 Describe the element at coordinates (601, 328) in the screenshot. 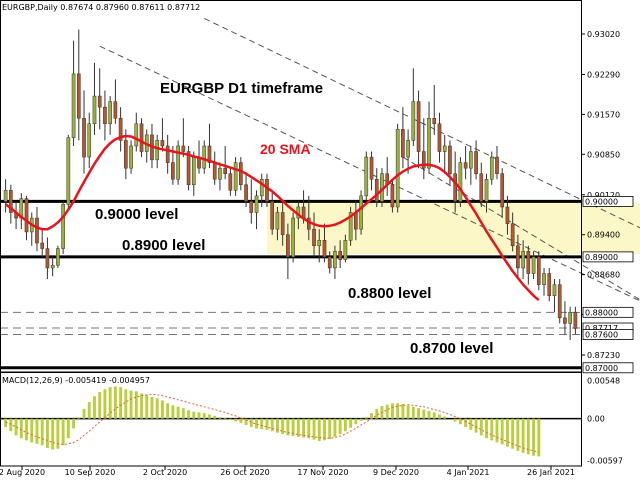

I see `level-price-label: 0.87717` at that location.